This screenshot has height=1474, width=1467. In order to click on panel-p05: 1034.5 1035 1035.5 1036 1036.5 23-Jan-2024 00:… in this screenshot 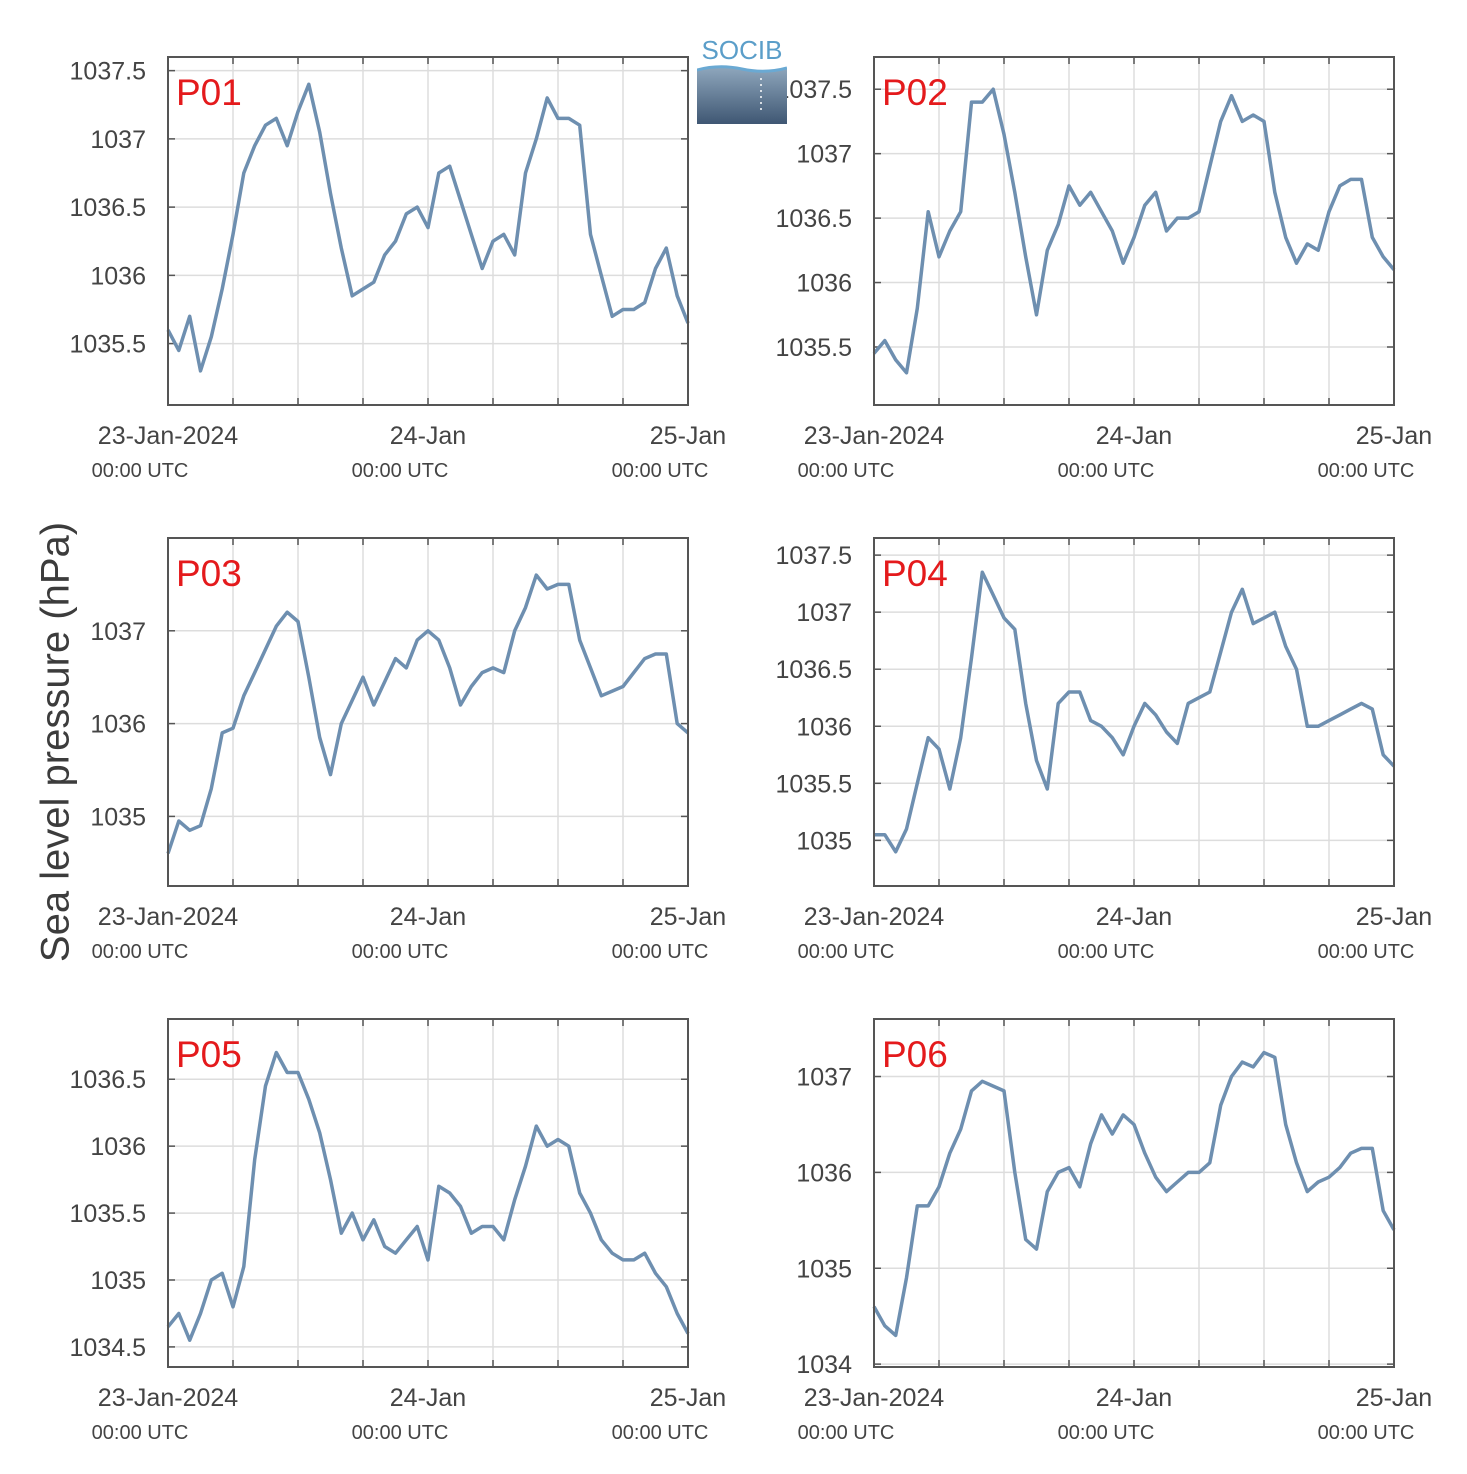, I will do `click(398, 1231)`.